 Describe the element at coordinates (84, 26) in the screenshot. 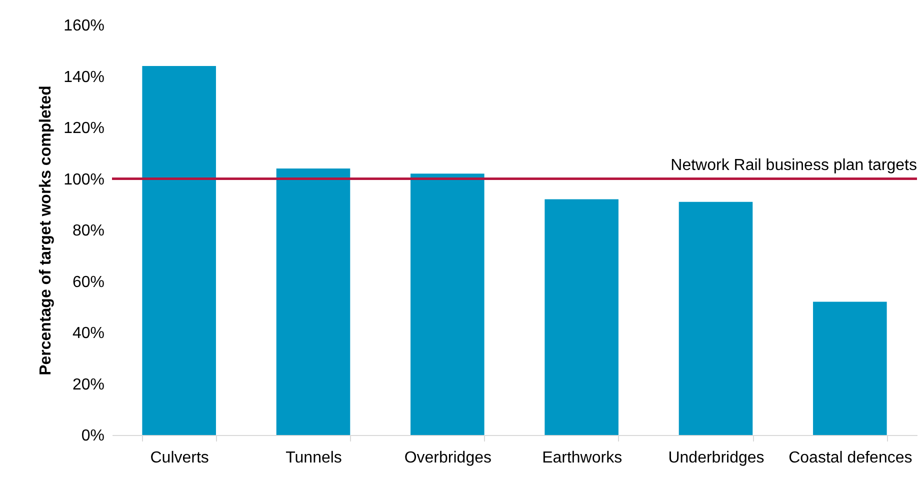

I see `y-tick-label: 160%` at that location.